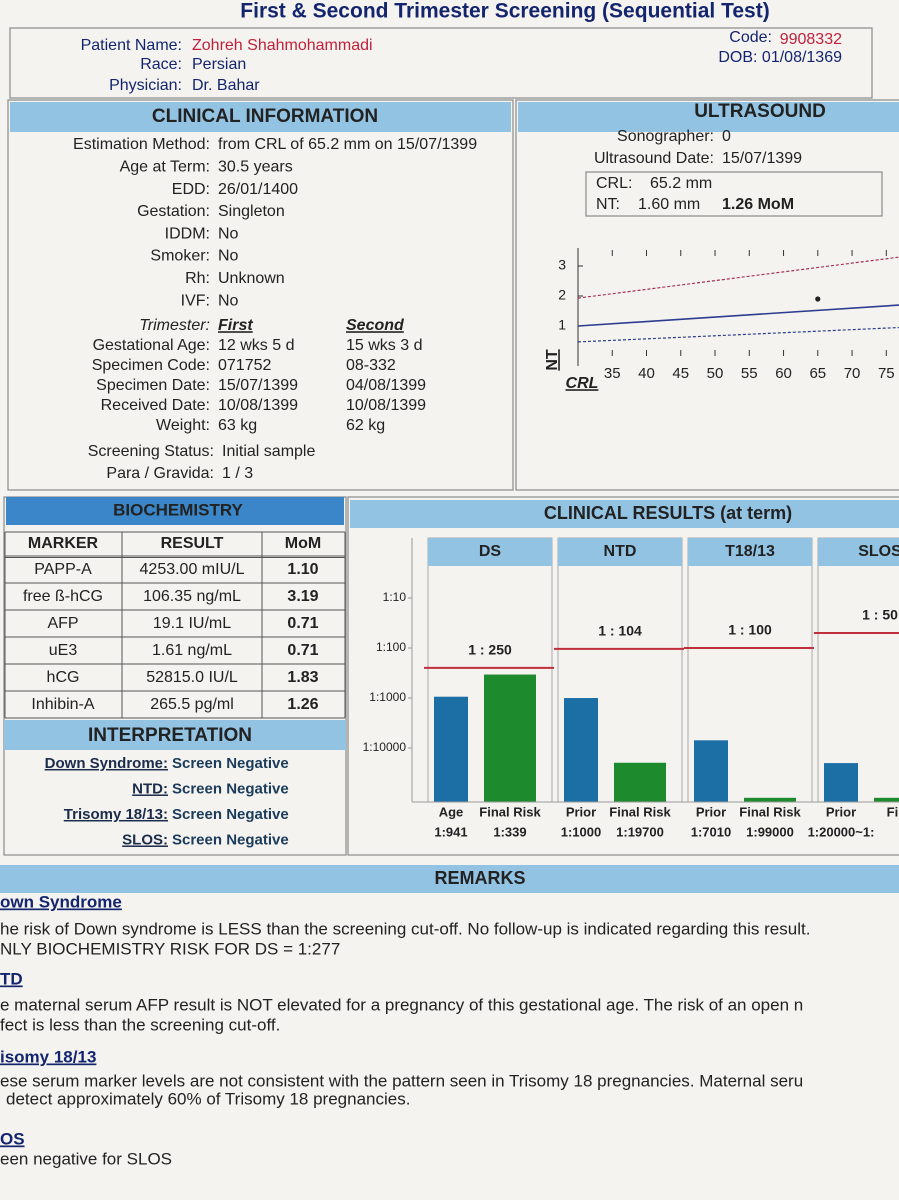 This screenshot has width=899, height=1200. What do you see at coordinates (183, 425) in the screenshot?
I see `field-label: Weight:` at bounding box center [183, 425].